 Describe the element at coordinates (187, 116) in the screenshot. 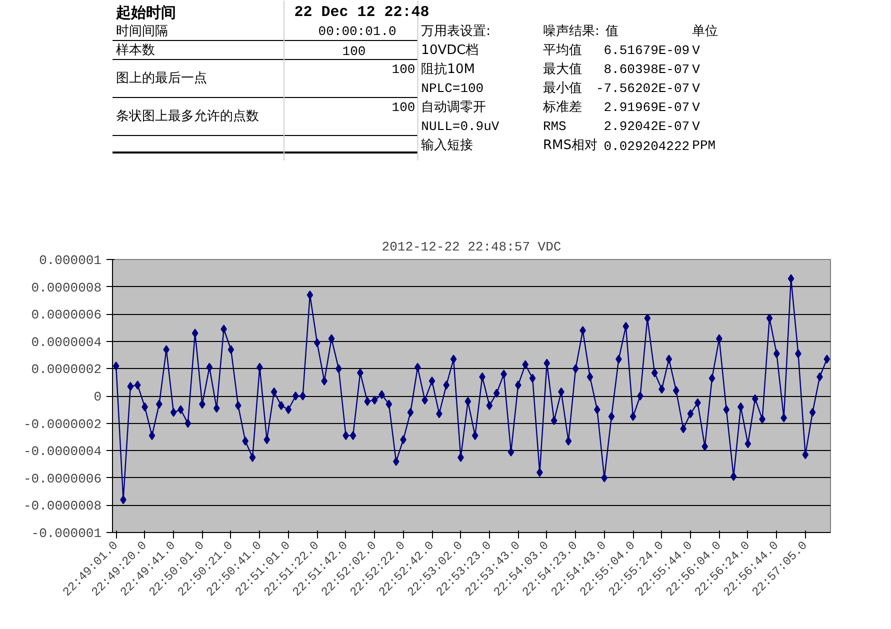

I see `text: 条状图上最多允许的点数` at that location.